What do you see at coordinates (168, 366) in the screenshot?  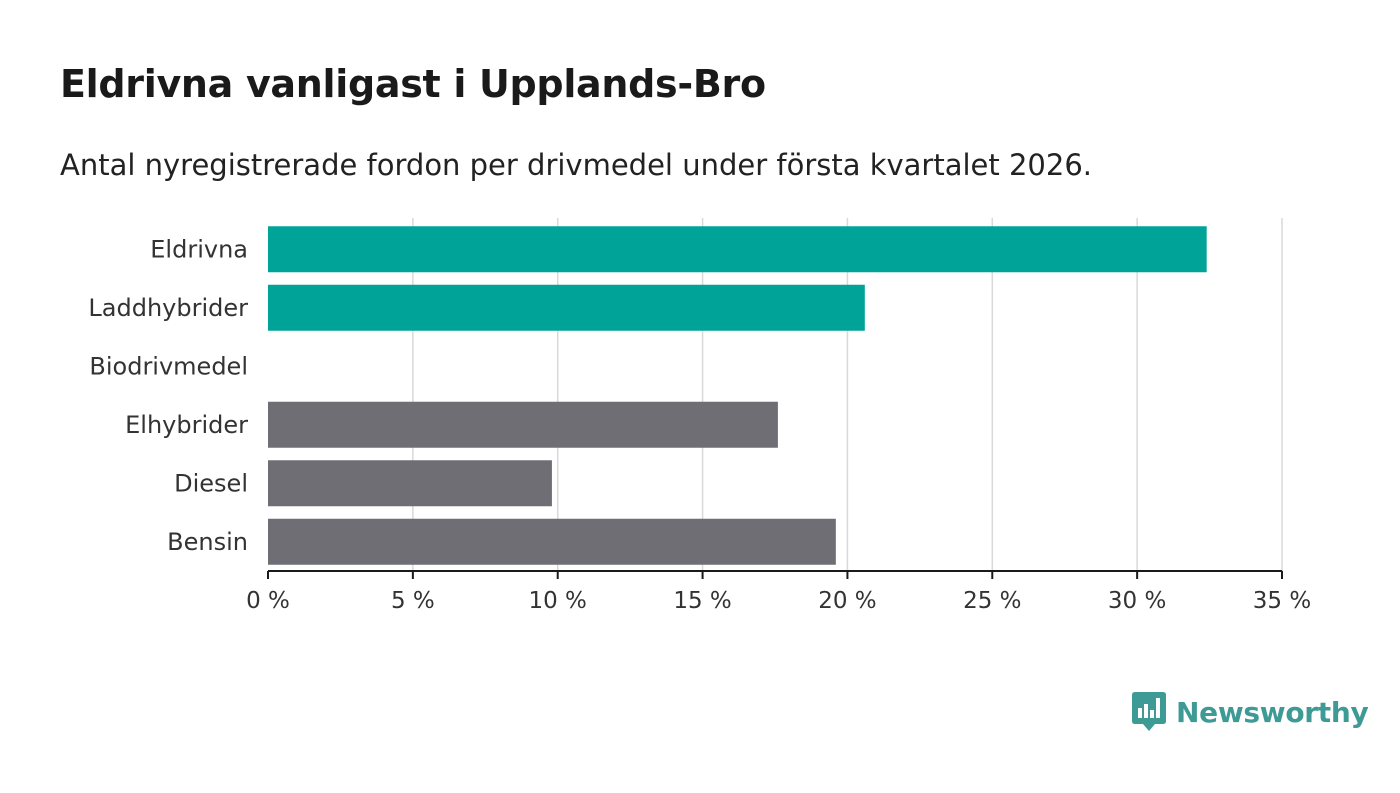 I see `category-label: Biodrivmedel` at bounding box center [168, 366].